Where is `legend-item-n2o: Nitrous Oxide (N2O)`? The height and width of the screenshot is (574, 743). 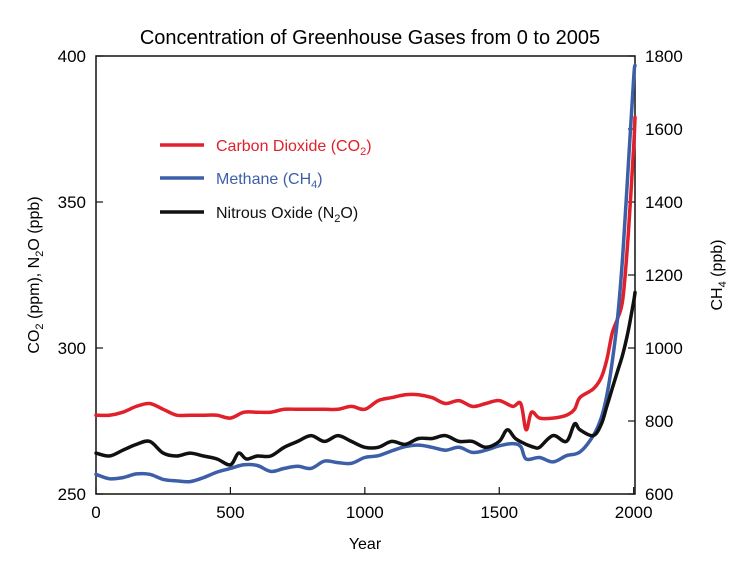
legend-item-n2o: Nitrous Oxide (N2O) is located at coordinates (259, 215).